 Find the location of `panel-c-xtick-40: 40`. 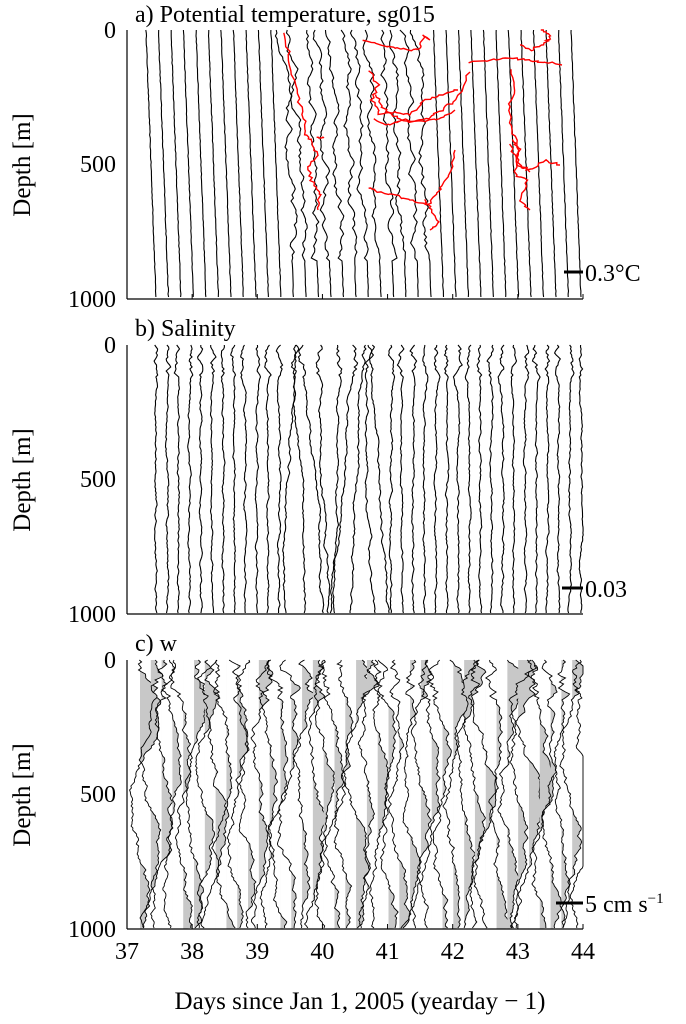

panel-c-xtick-40: 40 is located at coordinates (322, 952).